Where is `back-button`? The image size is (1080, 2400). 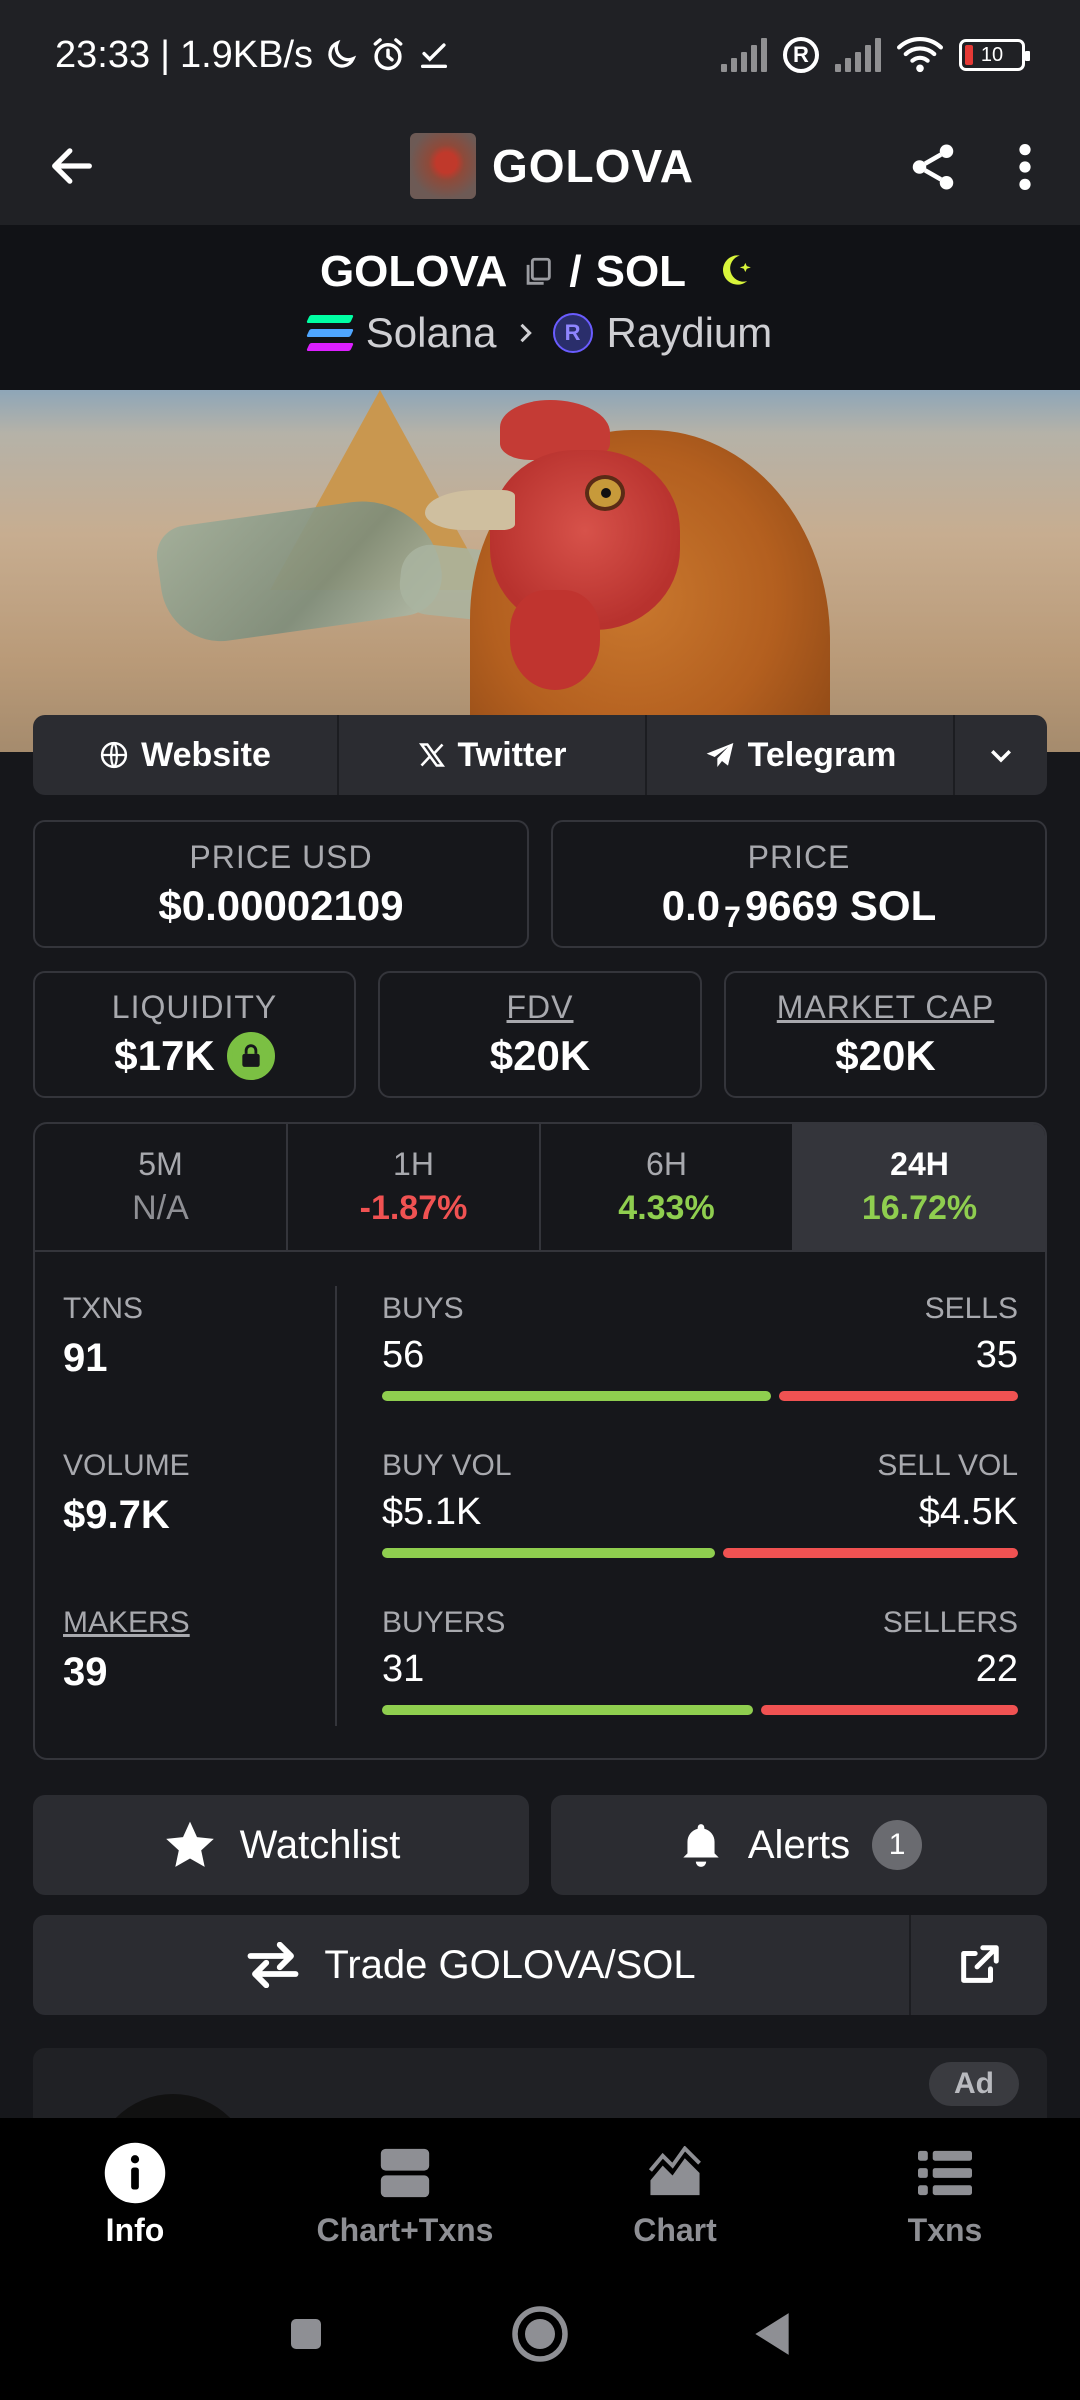
back-button is located at coordinates (72, 166).